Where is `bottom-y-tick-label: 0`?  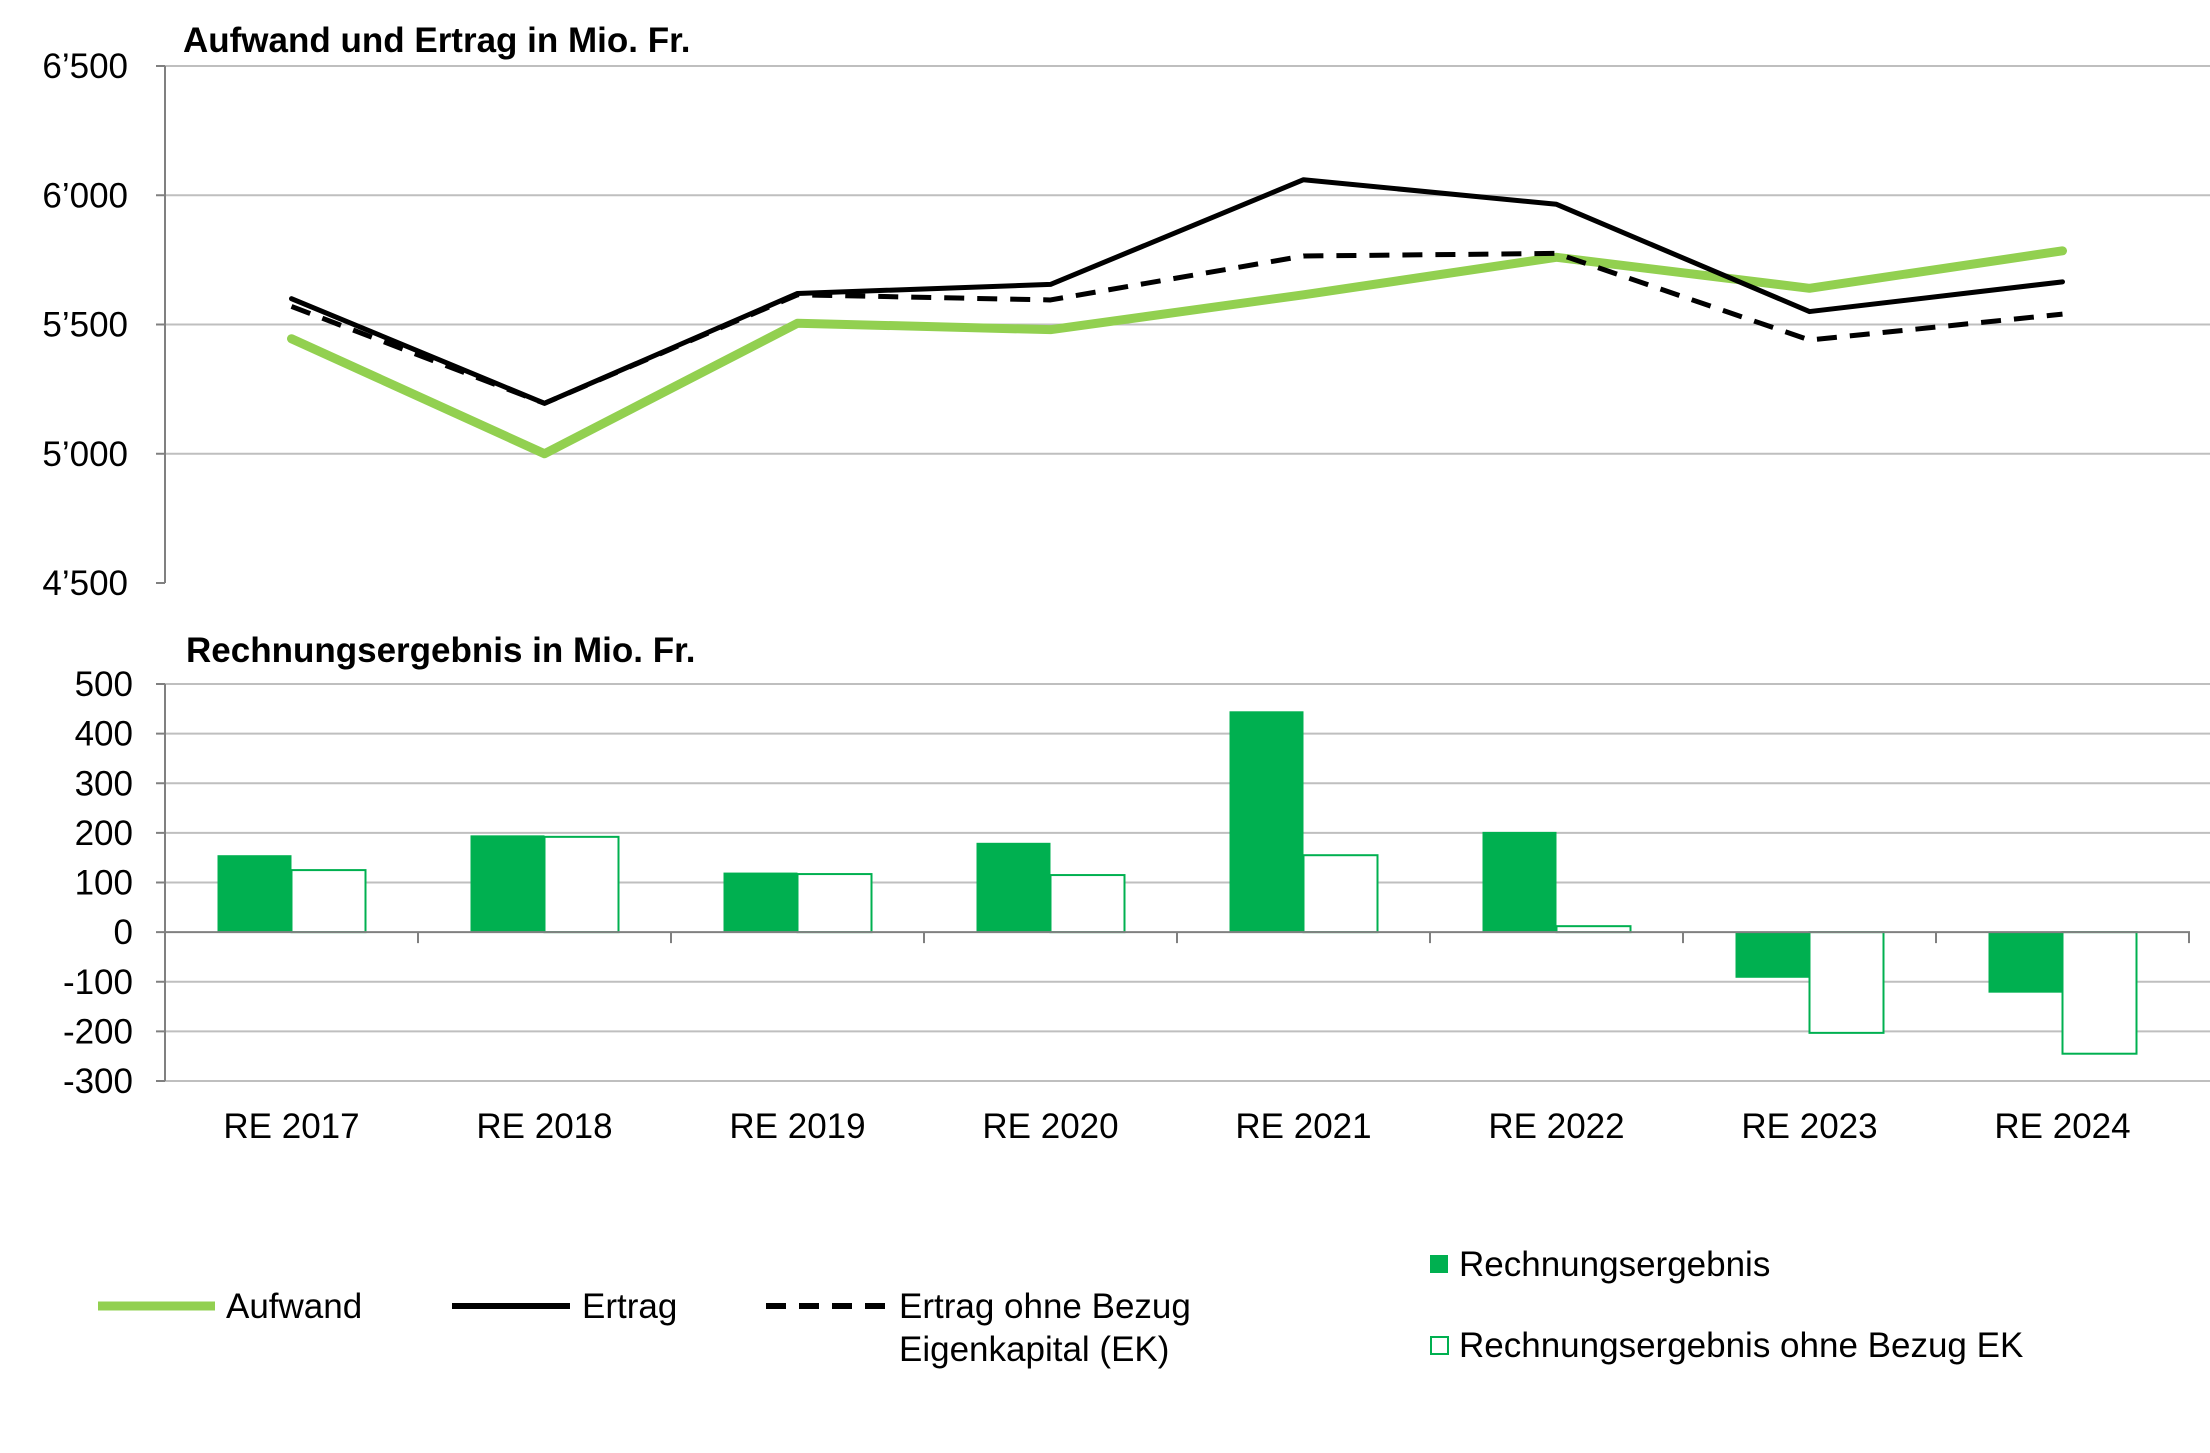
bottom-y-tick-label: 0 is located at coordinates (123, 932).